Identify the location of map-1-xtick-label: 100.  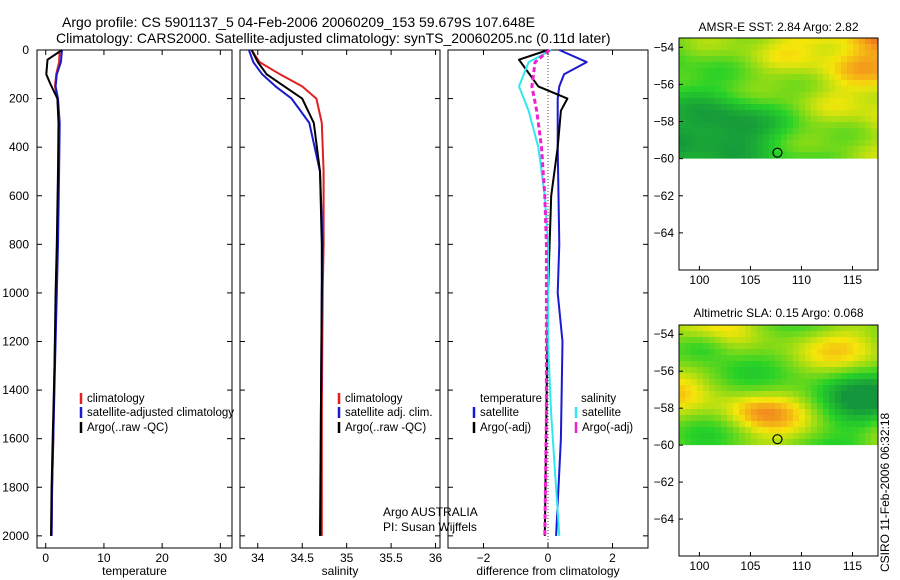
(699, 280).